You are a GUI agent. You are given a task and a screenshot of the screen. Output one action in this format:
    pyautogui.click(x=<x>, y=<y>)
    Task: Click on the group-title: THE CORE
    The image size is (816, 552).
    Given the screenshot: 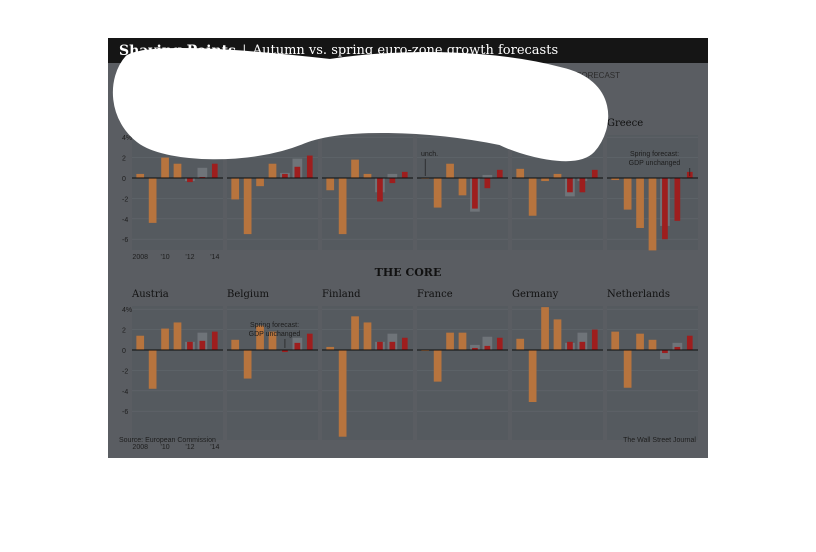 What is the action you would take?
    pyautogui.click(x=408, y=272)
    